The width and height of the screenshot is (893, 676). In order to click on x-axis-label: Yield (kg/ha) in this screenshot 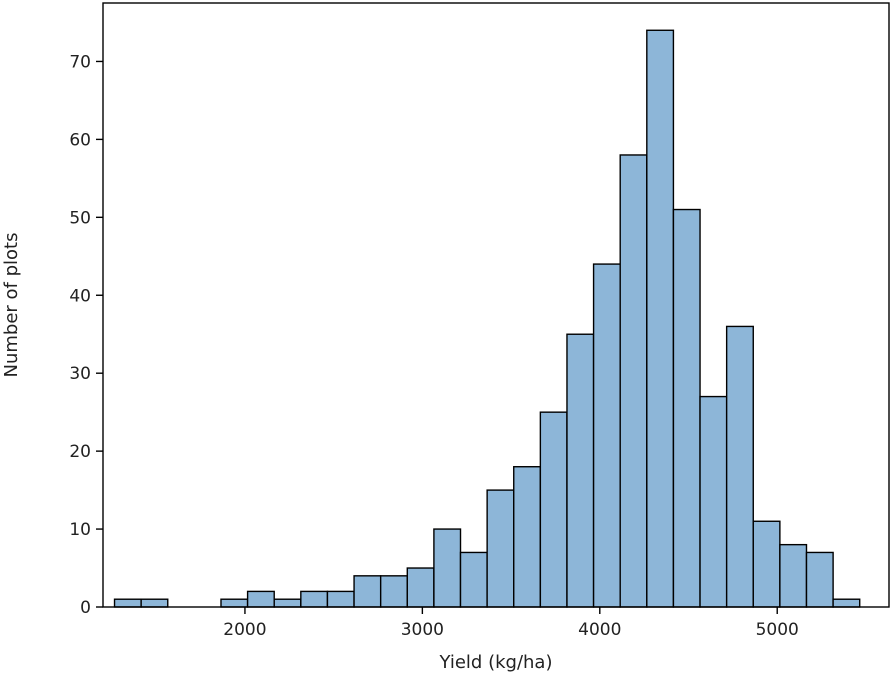, I will do `click(496, 662)`.